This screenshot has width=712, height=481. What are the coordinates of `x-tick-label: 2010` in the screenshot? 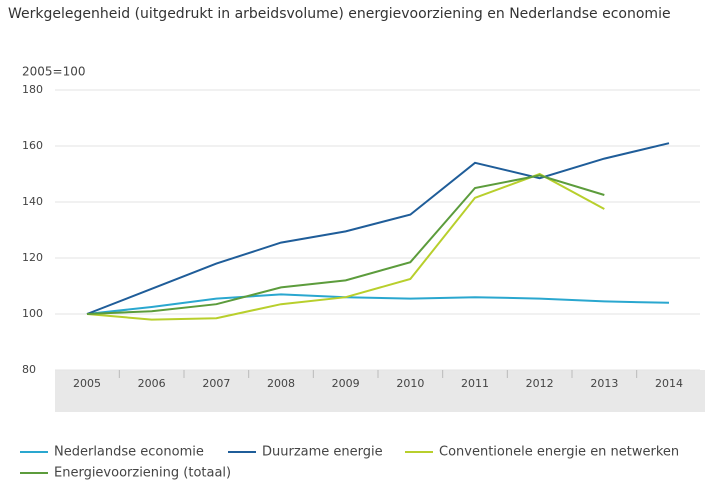 It's located at (410, 383).